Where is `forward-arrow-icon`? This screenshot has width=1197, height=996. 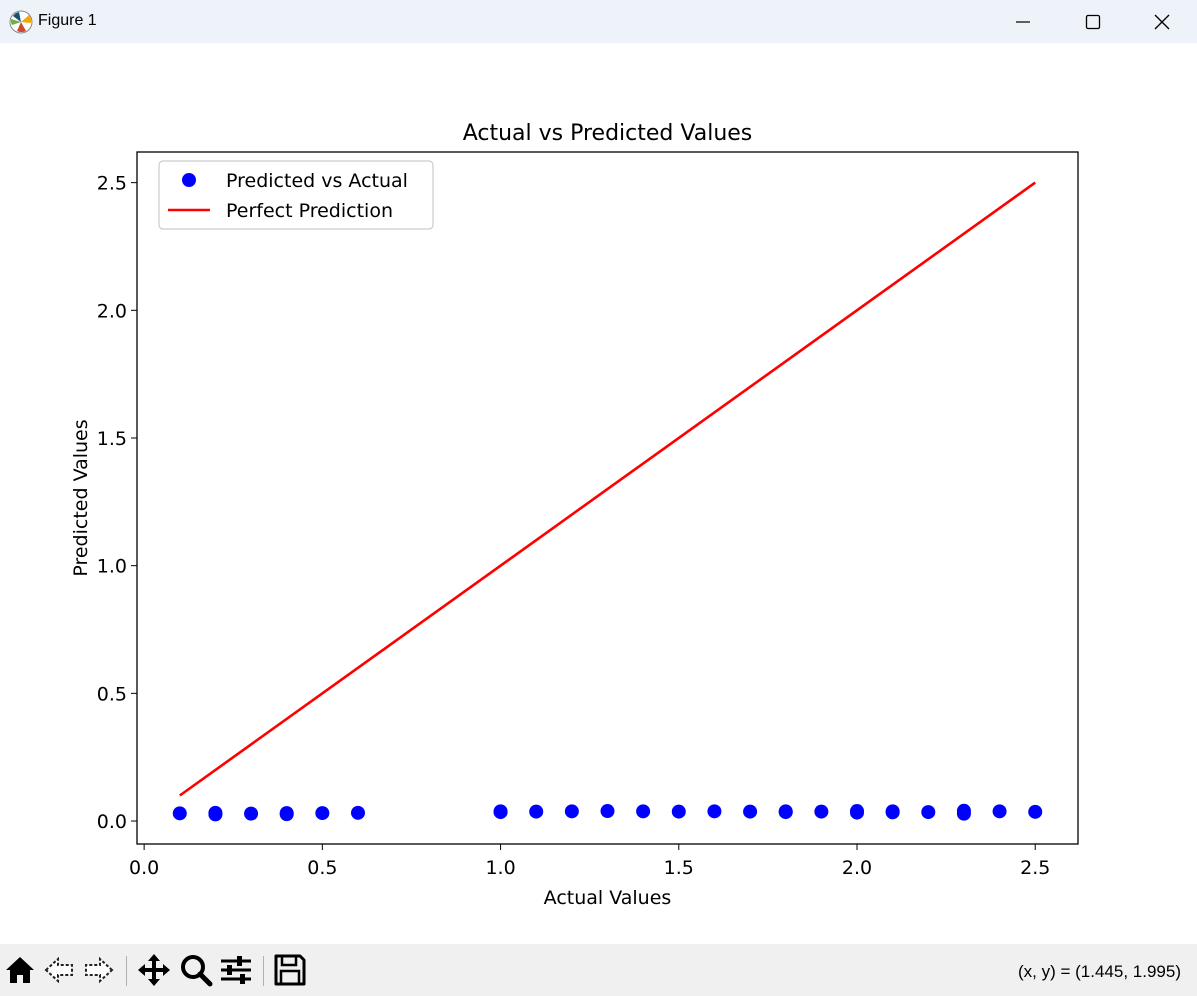
forward-arrow-icon is located at coordinates (99, 970).